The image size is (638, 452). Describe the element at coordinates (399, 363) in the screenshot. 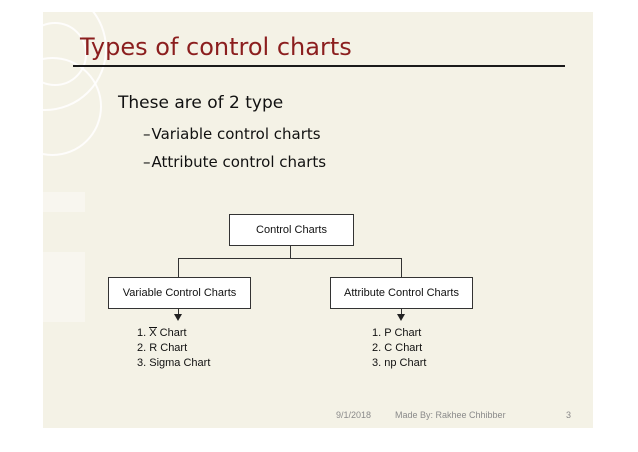

I see `list-item: 3. np Chart` at that location.